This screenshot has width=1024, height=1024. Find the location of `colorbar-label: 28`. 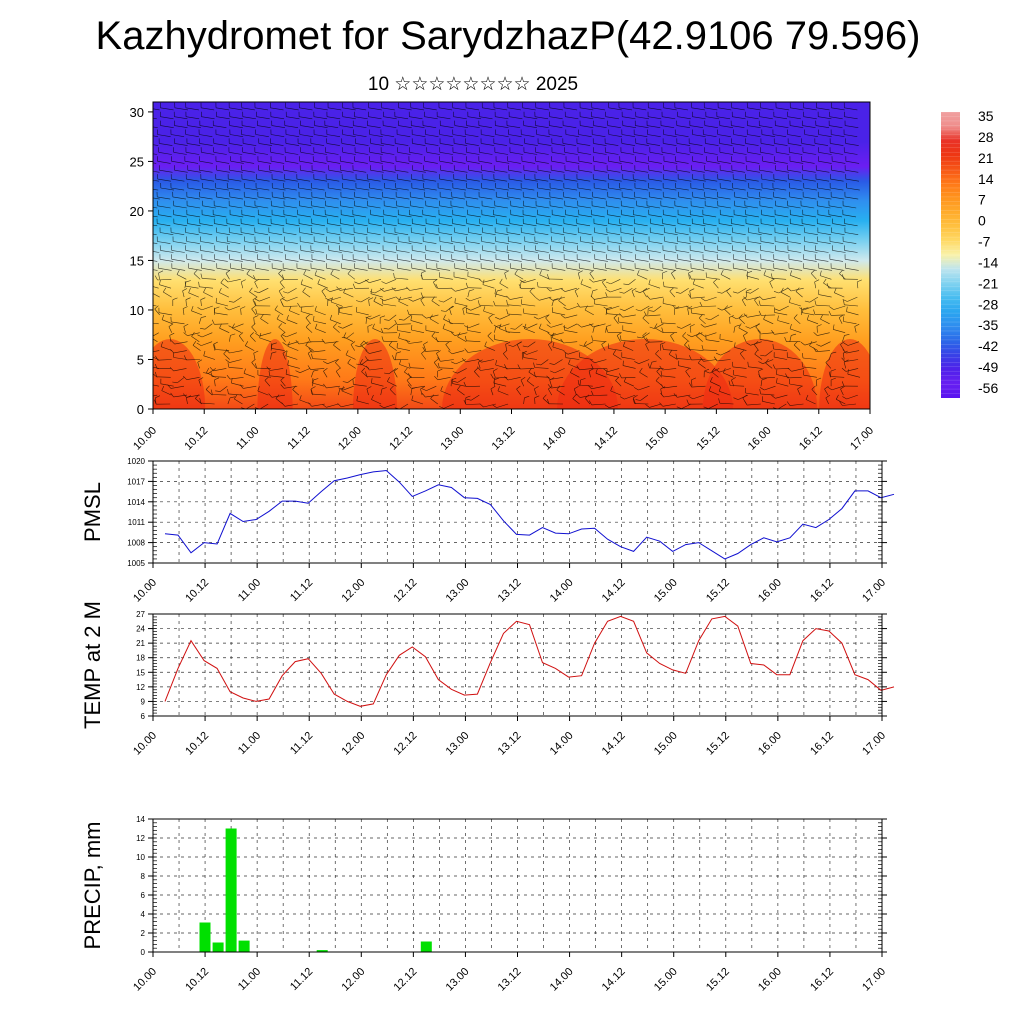

colorbar-label: 28 is located at coordinates (986, 137).